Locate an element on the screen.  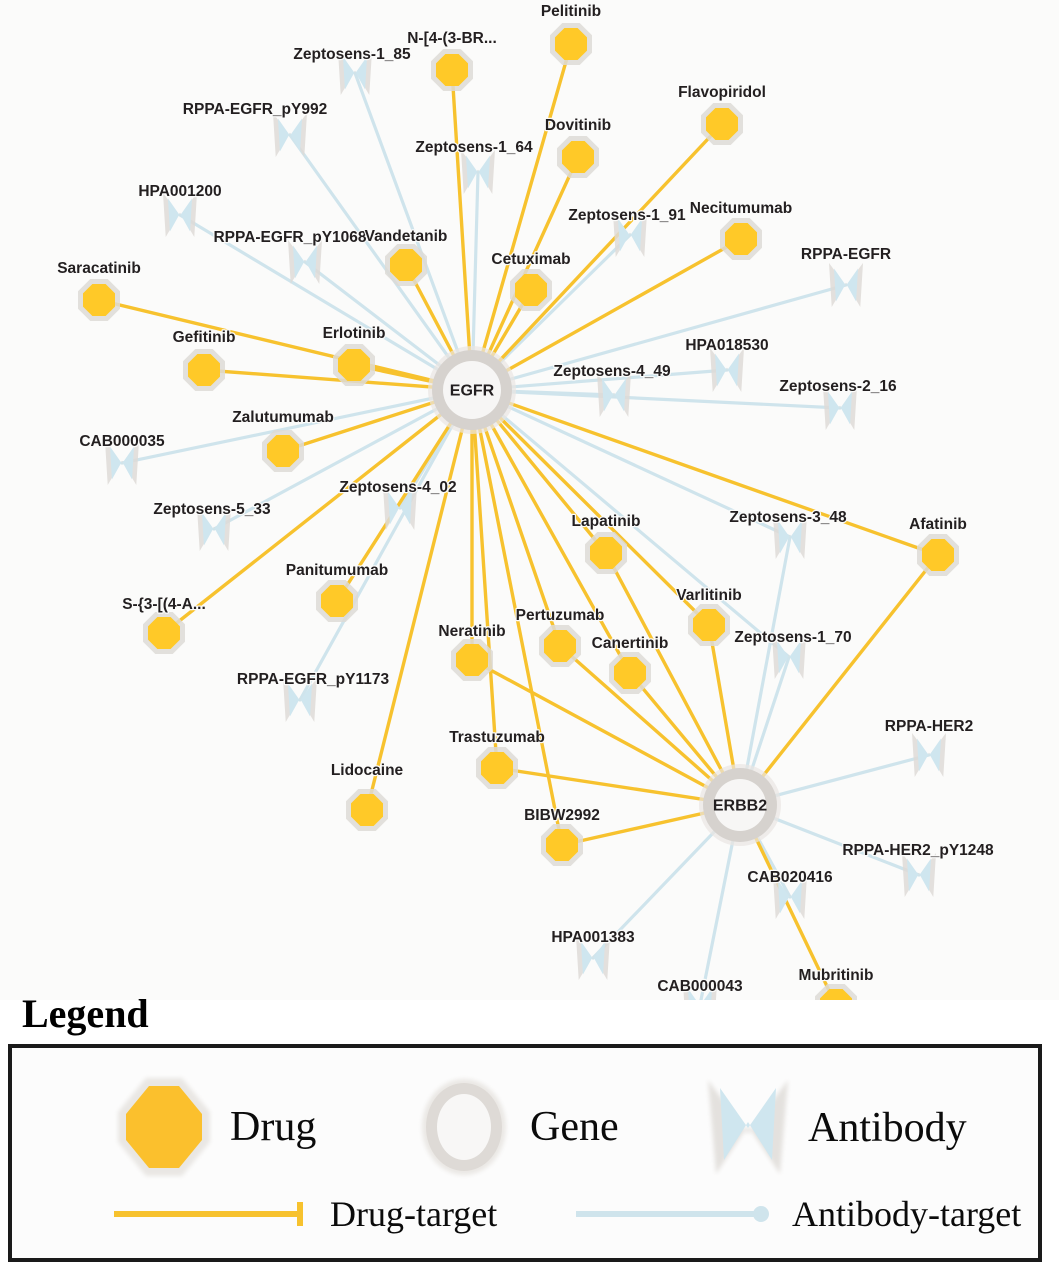
drug-node-label: Lidocaine is located at coordinates (367, 770).